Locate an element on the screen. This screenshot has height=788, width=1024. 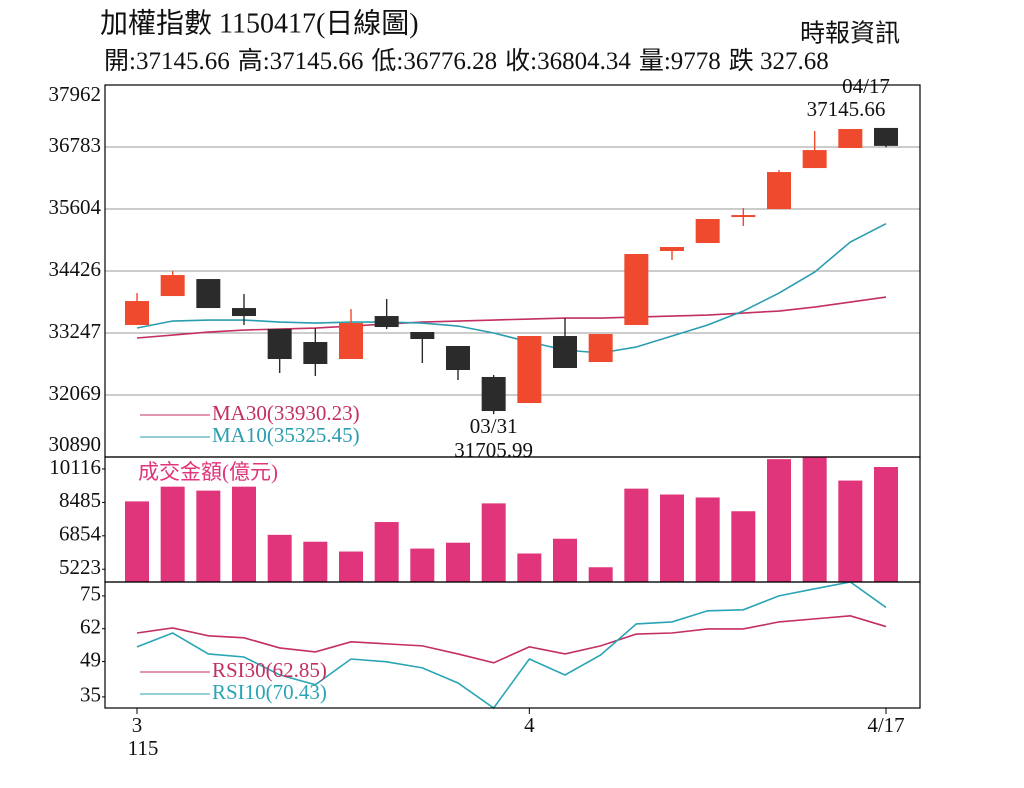
y-tick-label: 35604 is located at coordinates (75, 207).